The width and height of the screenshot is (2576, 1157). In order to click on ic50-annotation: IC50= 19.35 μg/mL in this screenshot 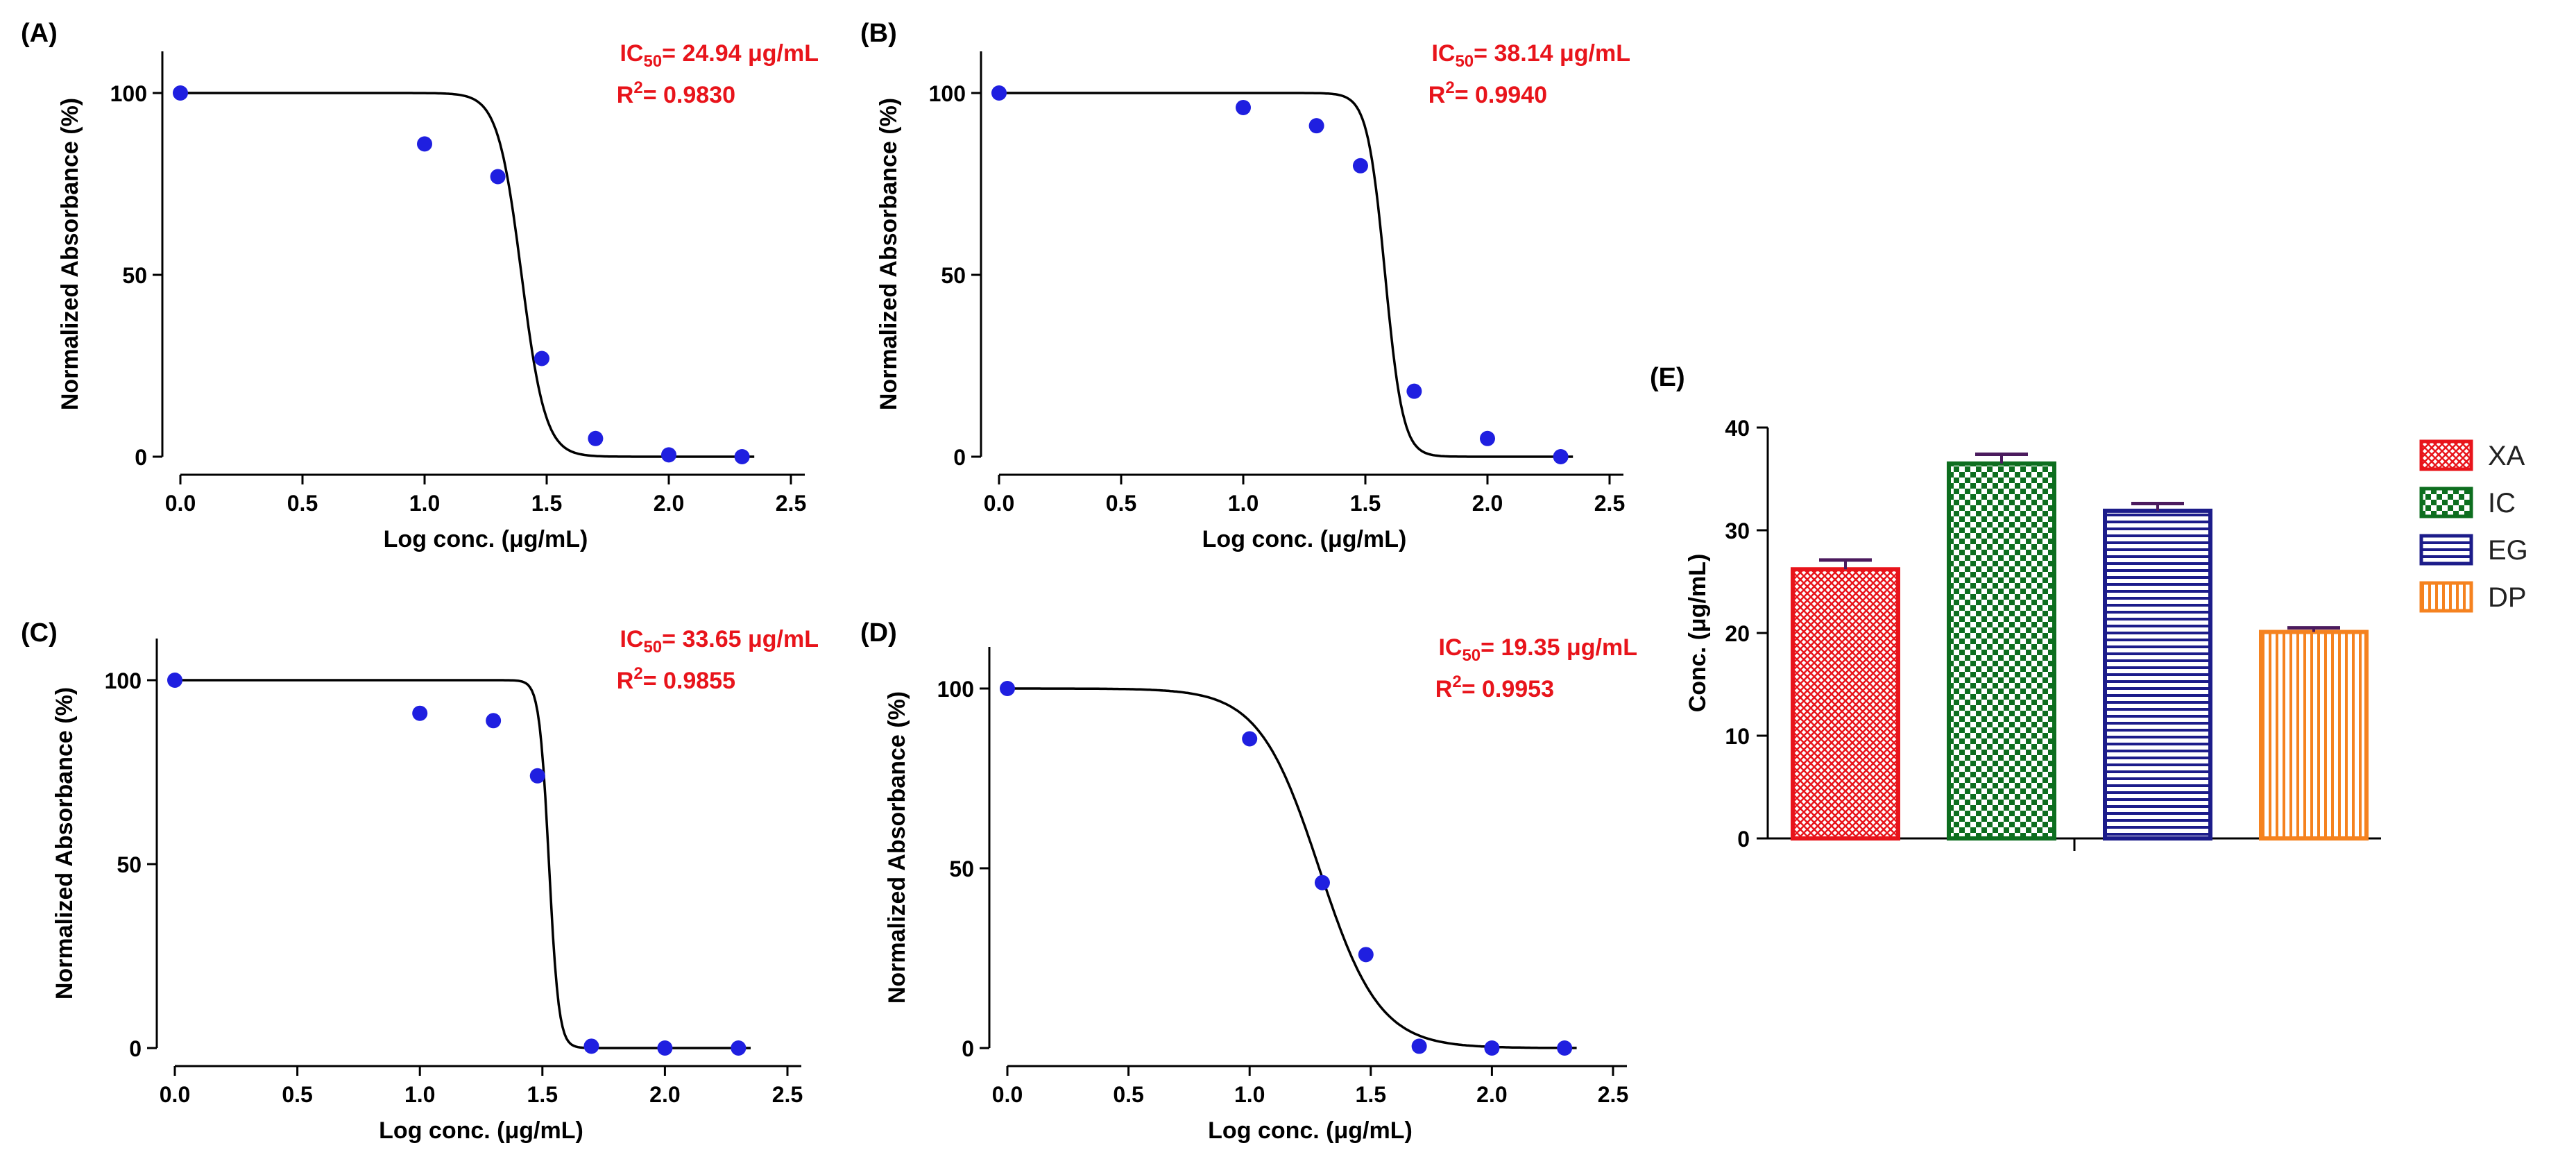, I will do `click(1537, 649)`.